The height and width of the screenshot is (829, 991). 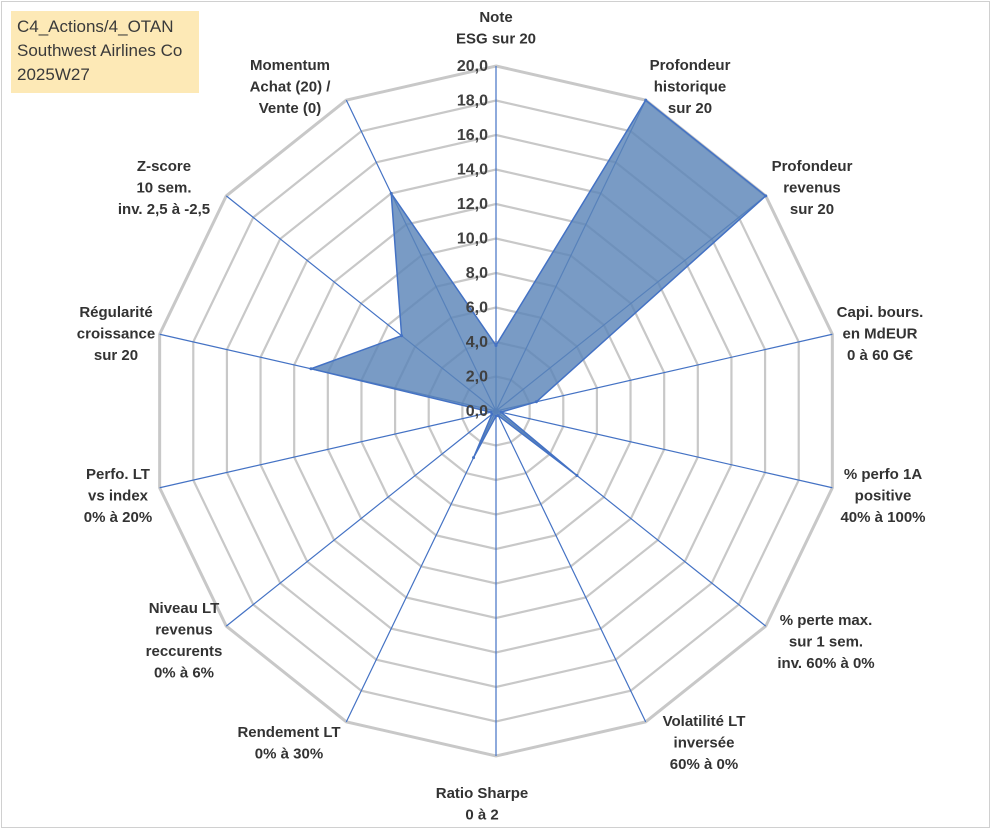 I want to click on axis-label: % perfo 1A positive 40% à 100%, so click(x=882, y=496).